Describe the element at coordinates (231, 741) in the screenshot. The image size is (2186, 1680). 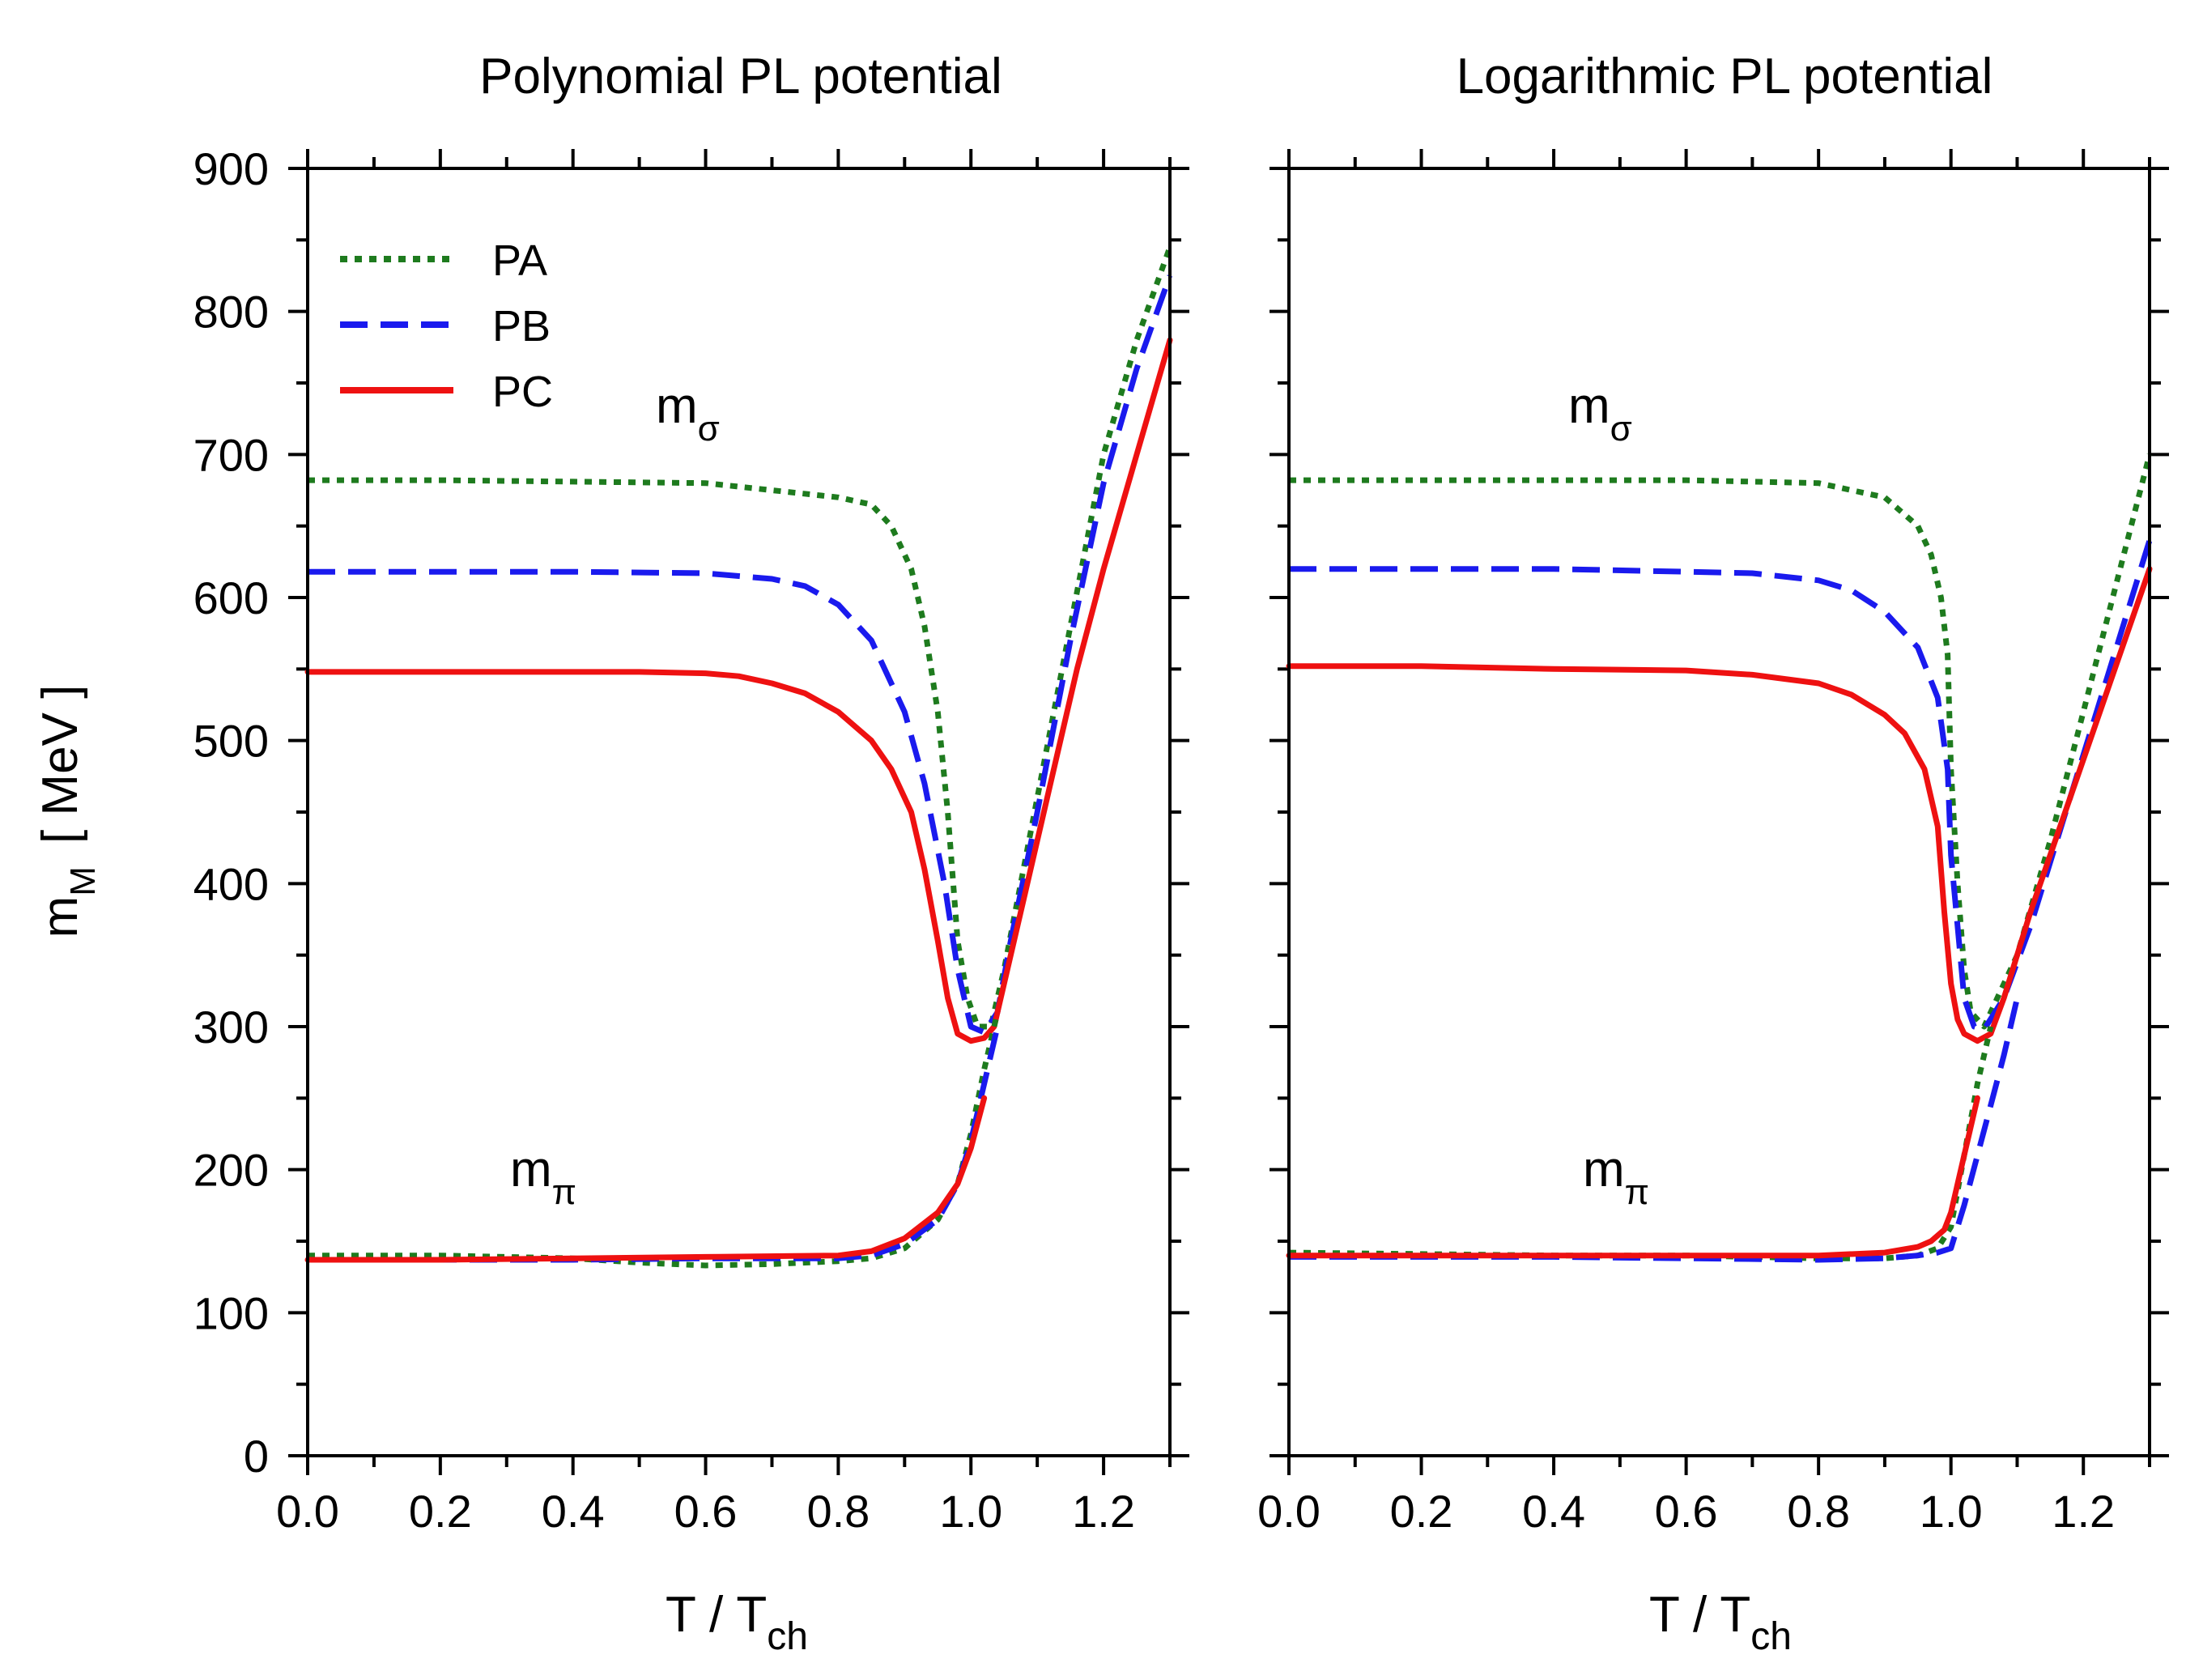
I see `y-tick-label: 500` at that location.